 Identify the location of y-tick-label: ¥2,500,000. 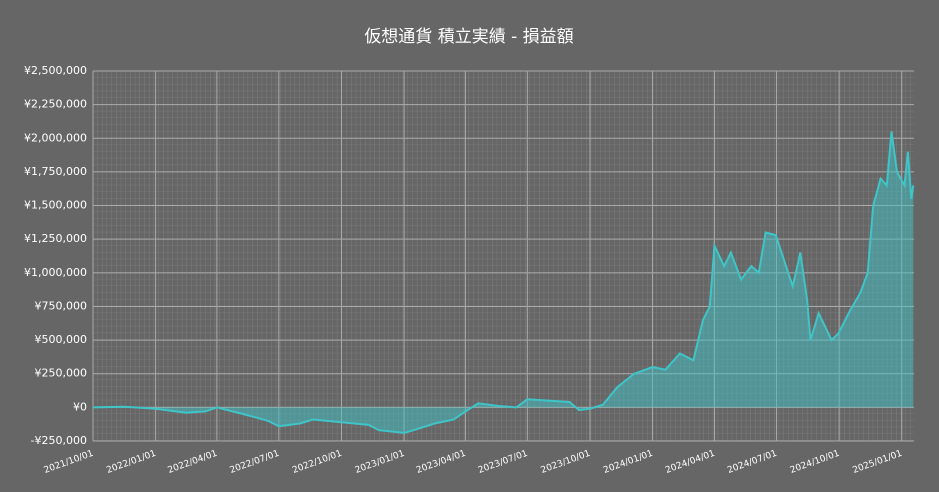
(55, 70).